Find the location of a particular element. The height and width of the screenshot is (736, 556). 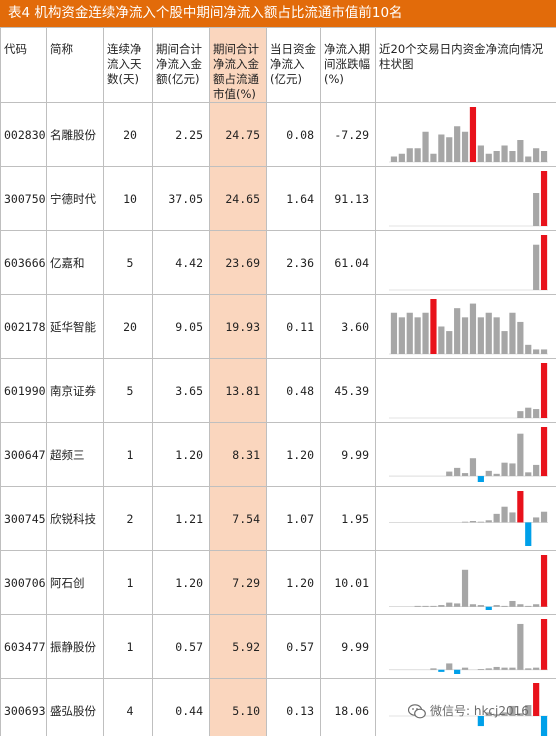

table-row: 601990 南京证券 5 3.65 13.81 0.48 45.39 is located at coordinates (278, 390).